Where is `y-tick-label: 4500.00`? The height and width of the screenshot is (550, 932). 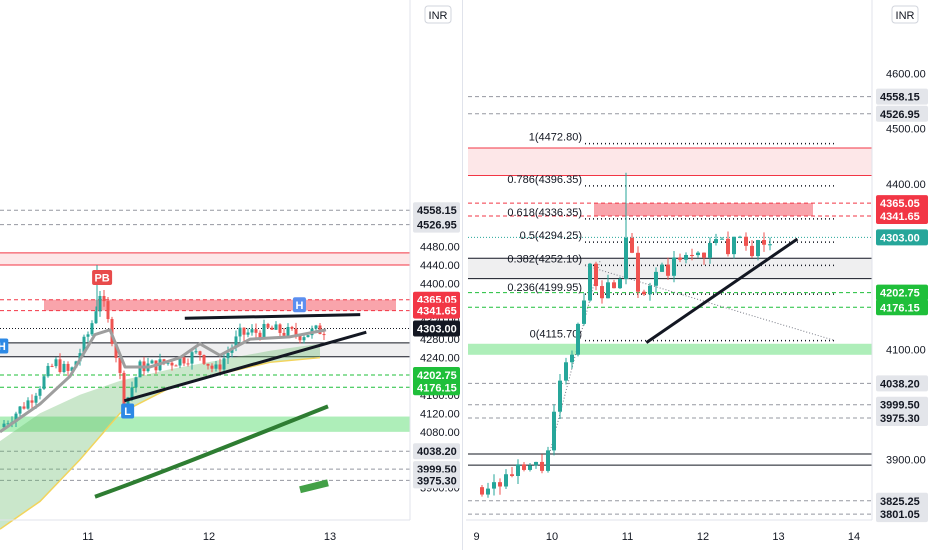
y-tick-label: 4500.00 is located at coordinates (906, 130).